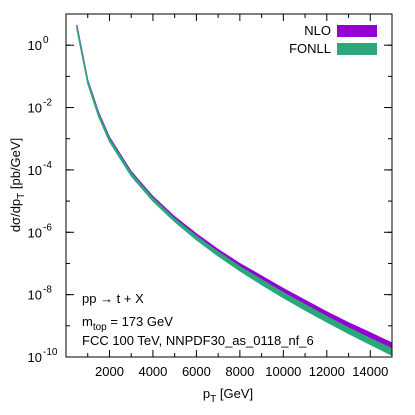  I want to click on y-axis-label-main: dσ/dp, so click(15, 215).